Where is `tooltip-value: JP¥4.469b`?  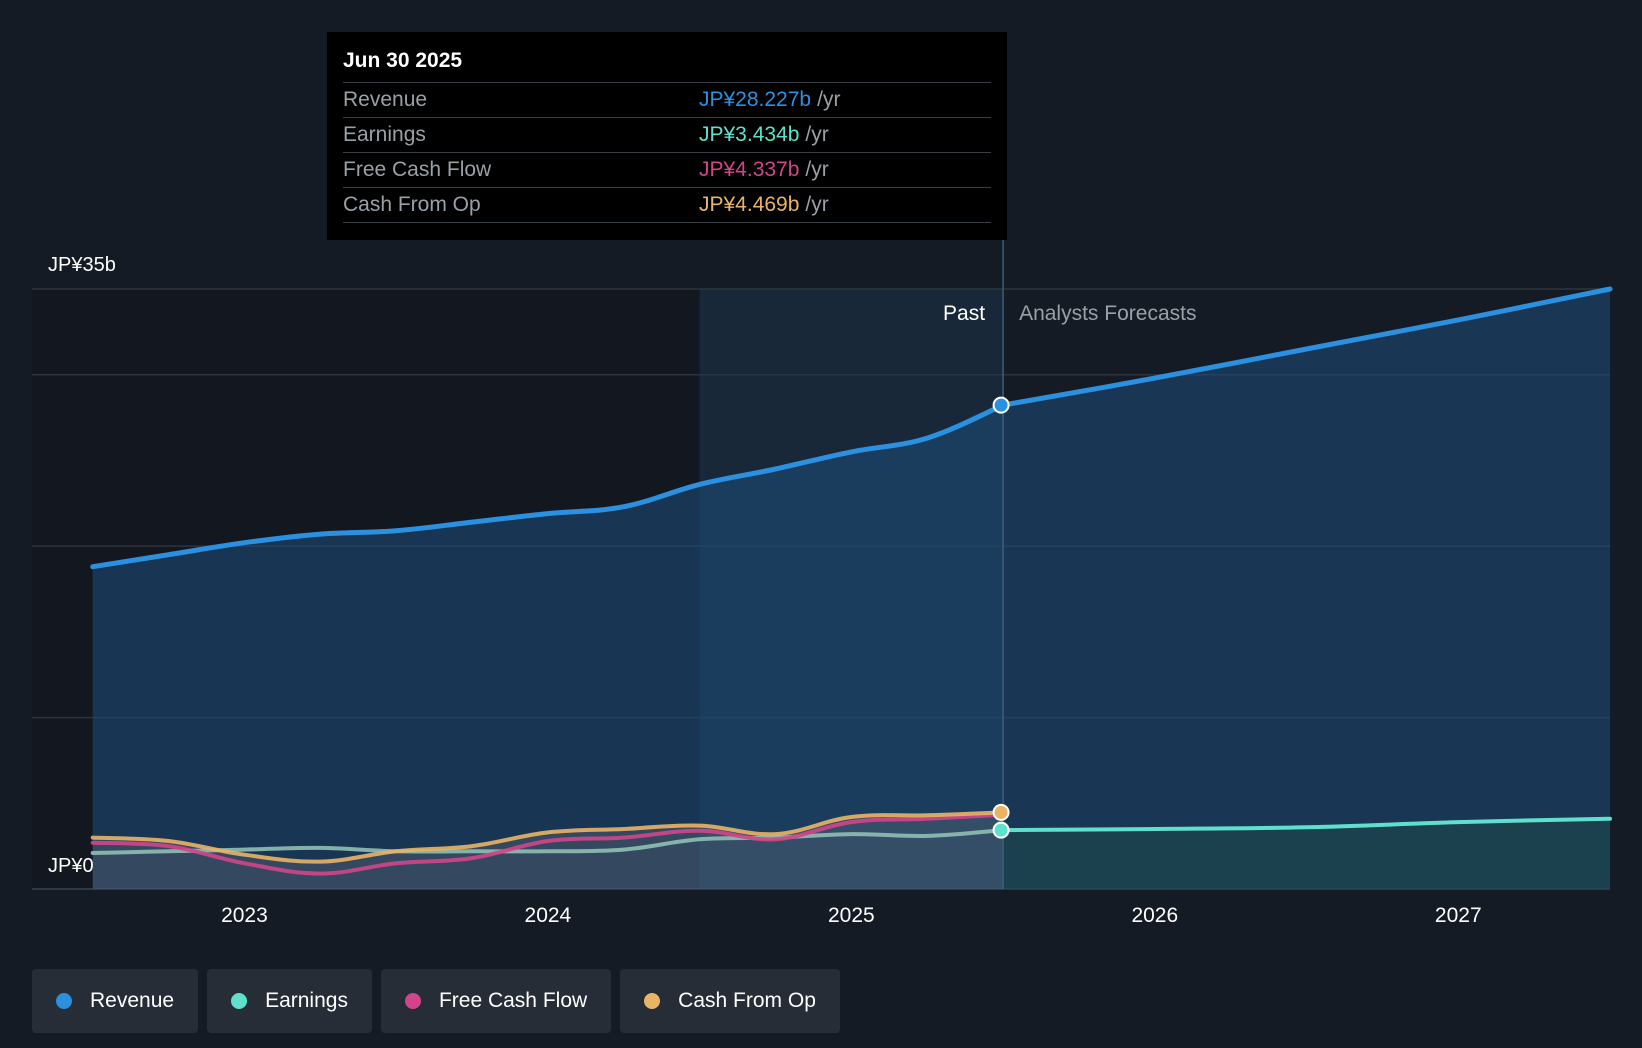 tooltip-value: JP¥4.469b is located at coordinates (749, 204).